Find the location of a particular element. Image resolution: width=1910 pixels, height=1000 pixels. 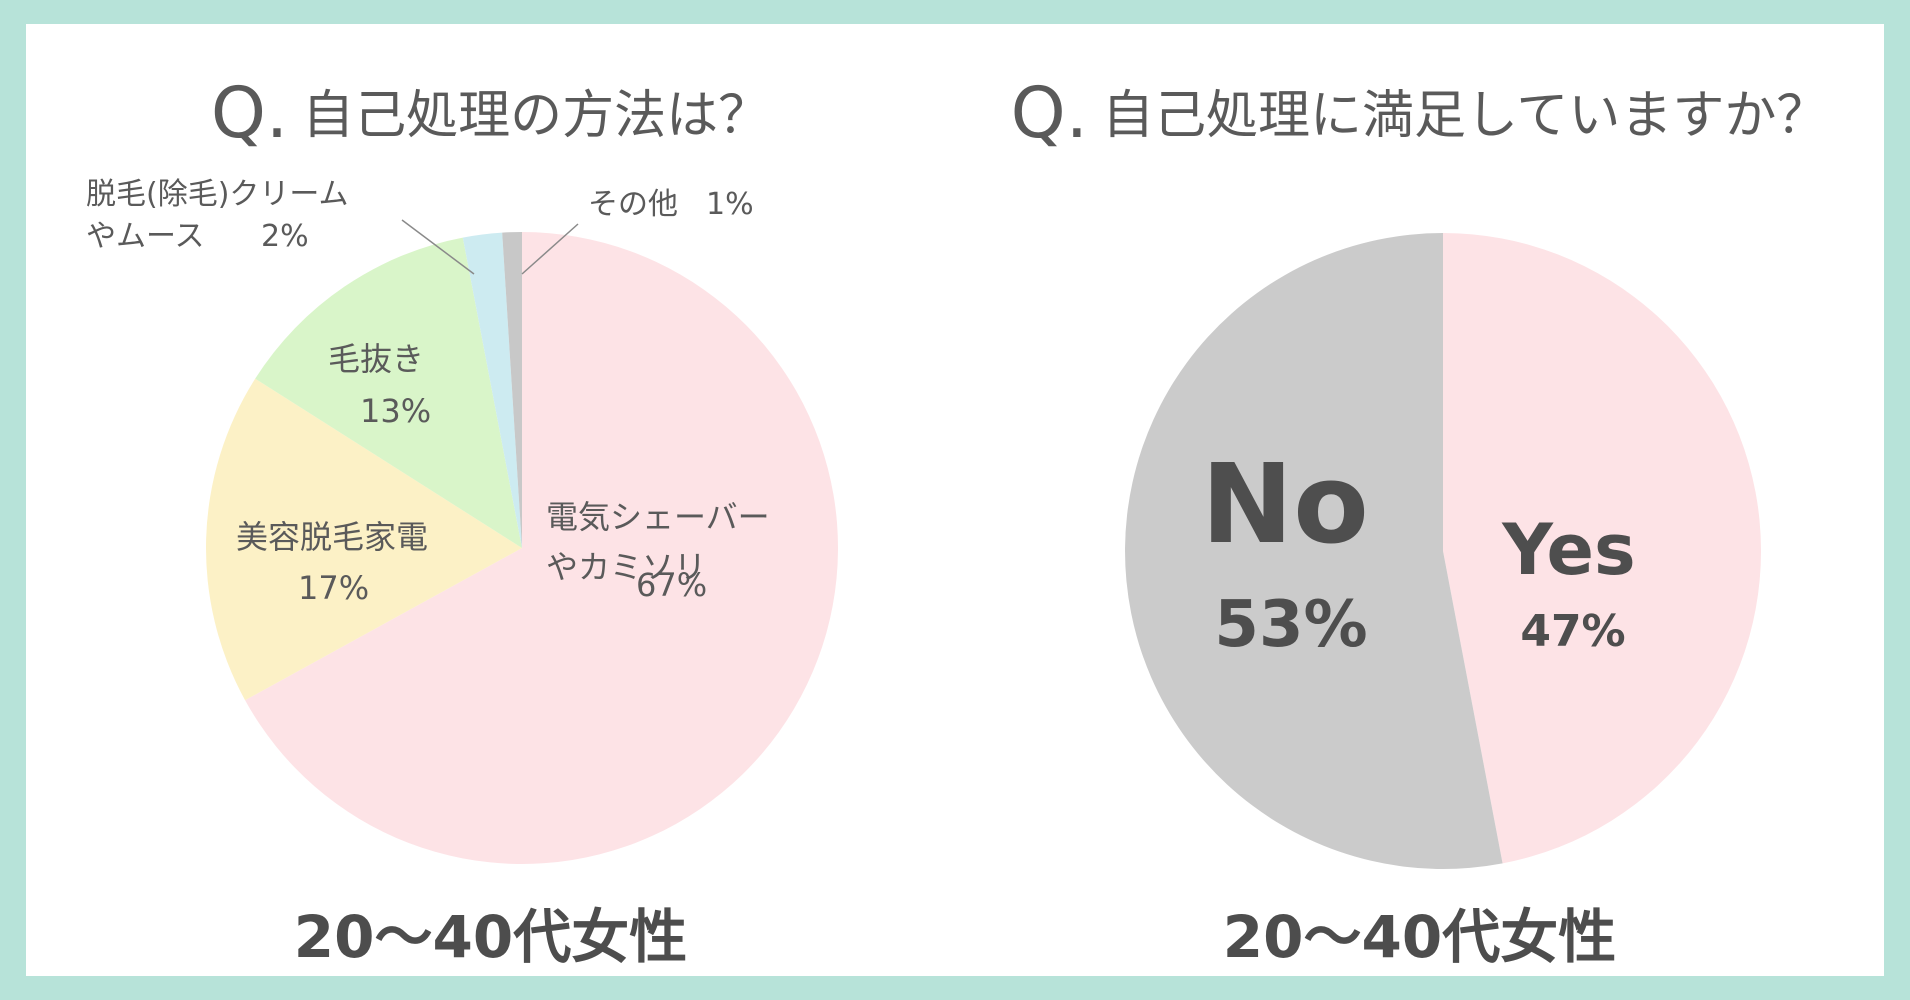

slice-label: No is located at coordinates (1285, 504).